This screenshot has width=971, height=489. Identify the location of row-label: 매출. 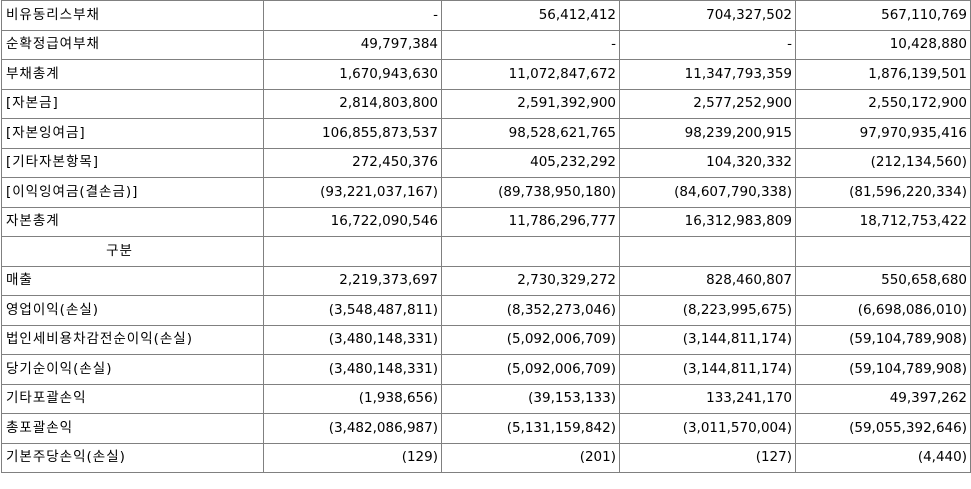
(132, 280).